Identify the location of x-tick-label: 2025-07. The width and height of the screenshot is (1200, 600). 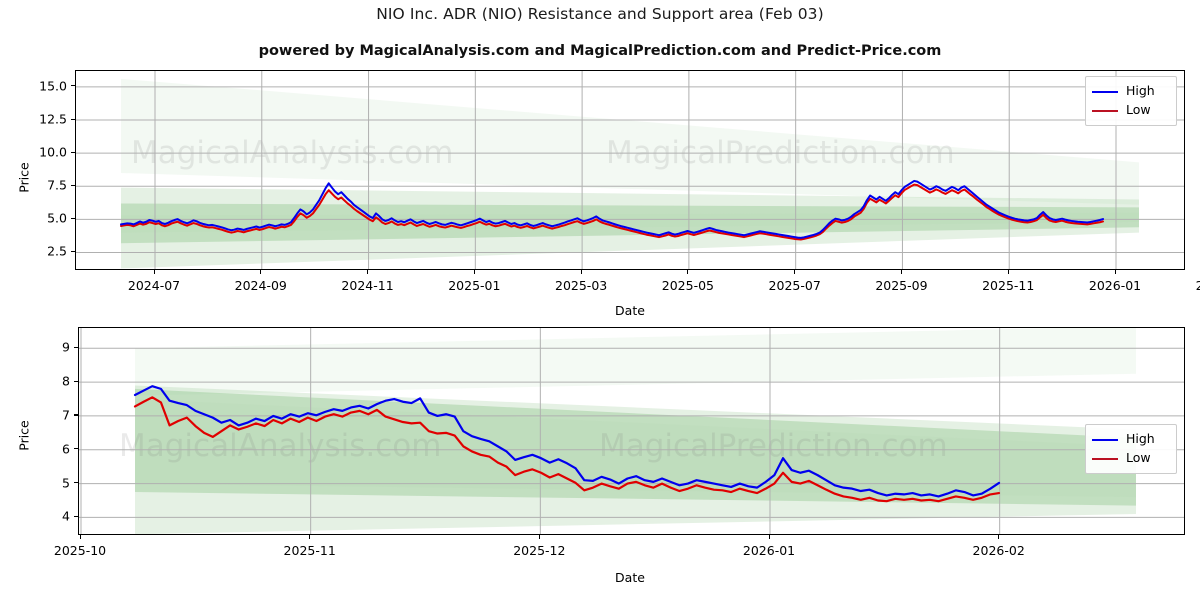
(794, 285).